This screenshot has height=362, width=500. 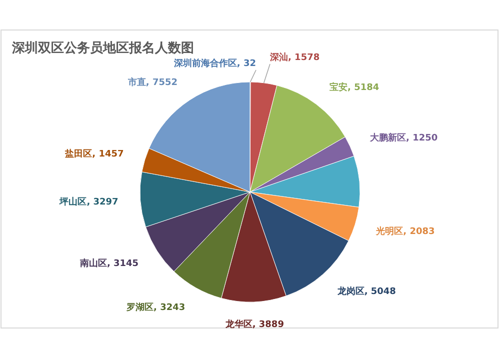 What do you see at coordinates (102, 48) in the screenshot?
I see `chart-title: 深圳双区公务员地区报名人数图` at bounding box center [102, 48].